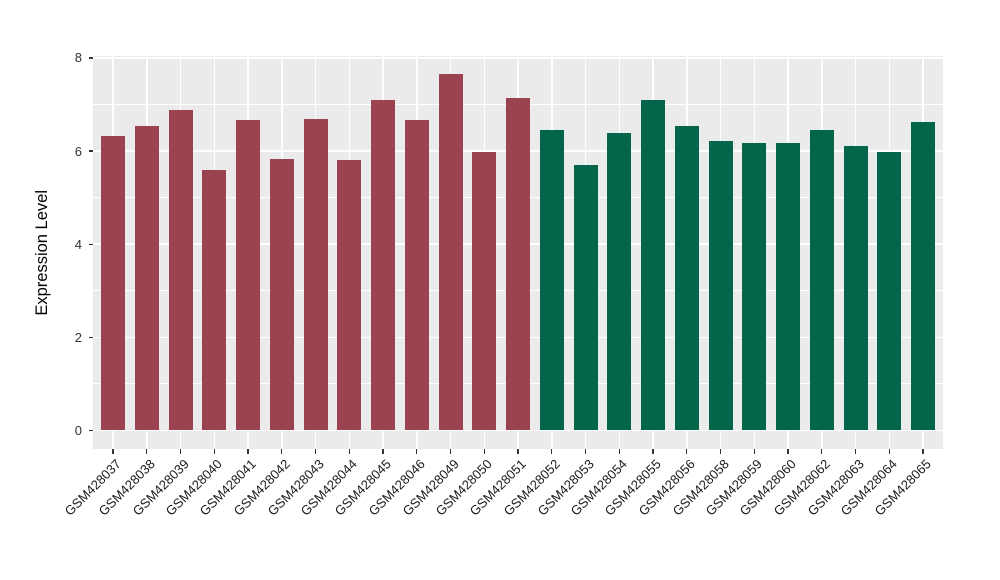 The image size is (1000, 580). Describe the element at coordinates (78, 151) in the screenshot. I see `y-tick-label: 6` at that location.